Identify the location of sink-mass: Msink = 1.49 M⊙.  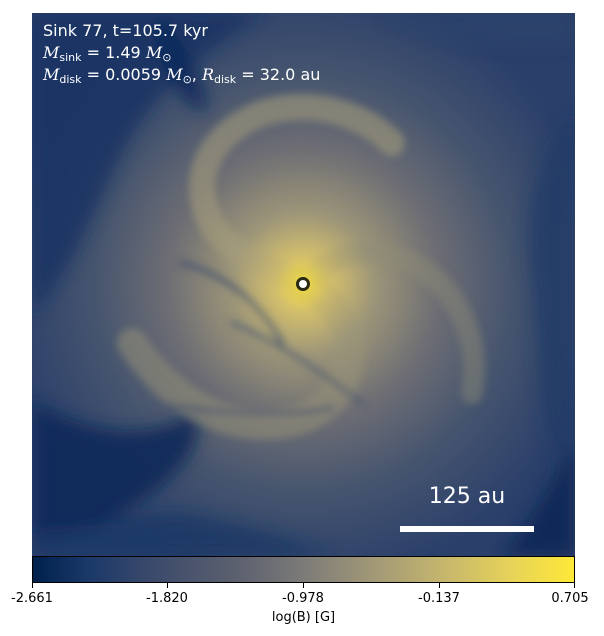
(107, 53).